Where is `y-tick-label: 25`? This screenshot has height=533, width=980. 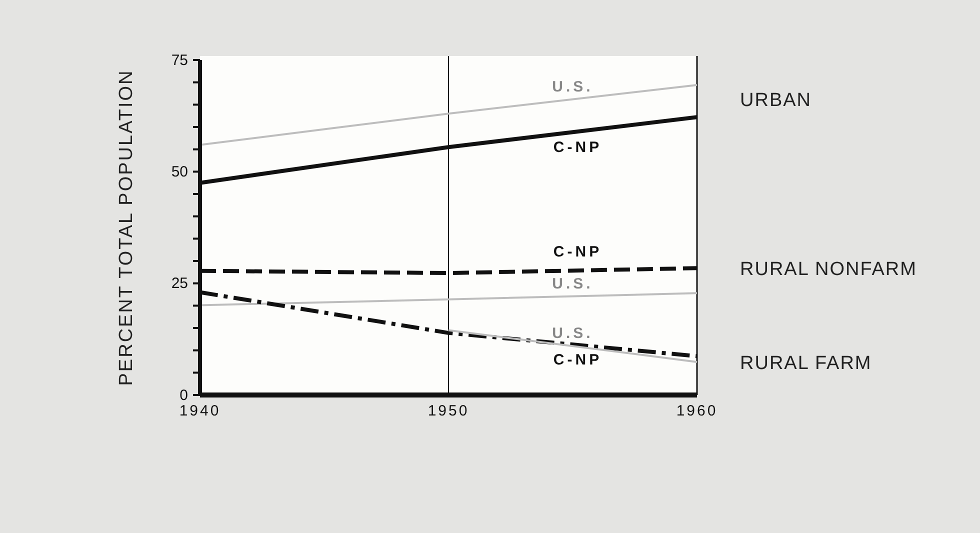
y-tick-label: 25 is located at coordinates (179, 283).